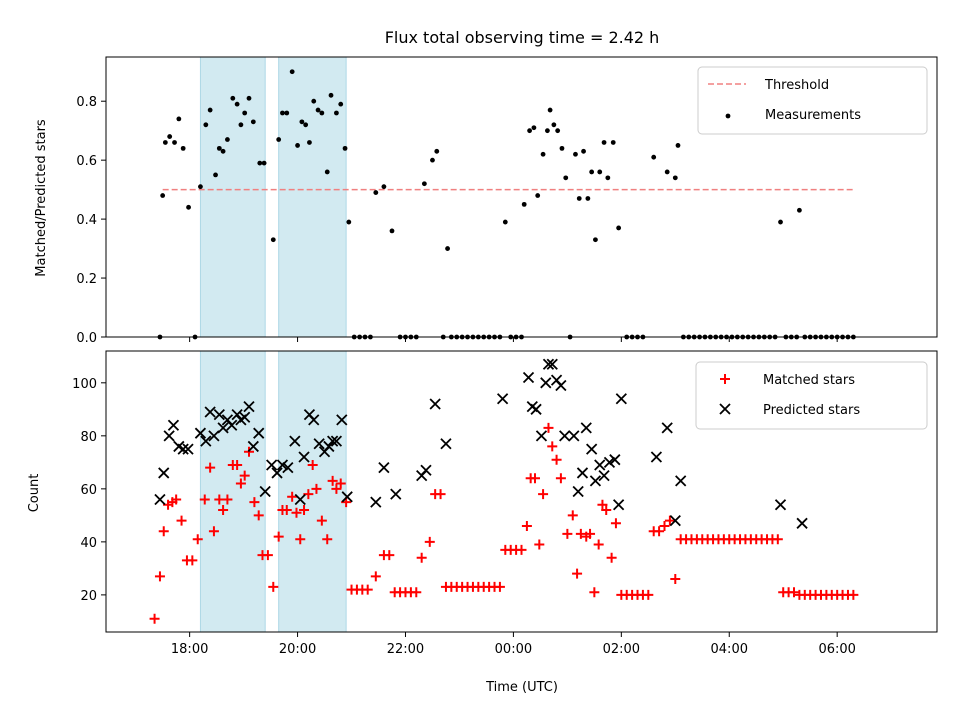 This screenshot has width=960, height=720. I want to click on y-tick-label: 80, so click(88, 437).